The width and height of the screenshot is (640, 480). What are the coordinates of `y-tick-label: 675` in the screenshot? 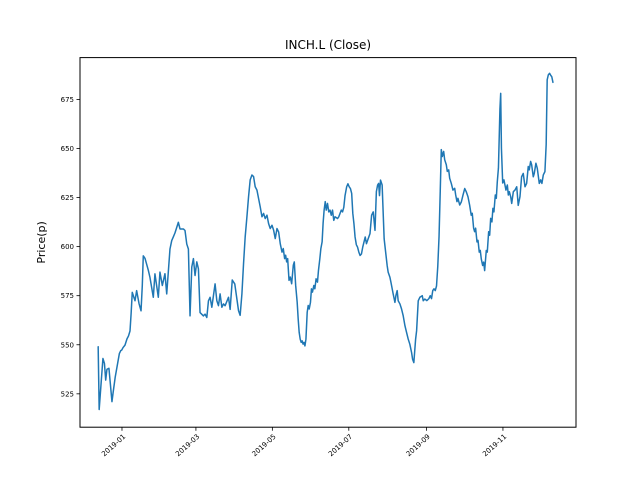 It's located at (67, 100).